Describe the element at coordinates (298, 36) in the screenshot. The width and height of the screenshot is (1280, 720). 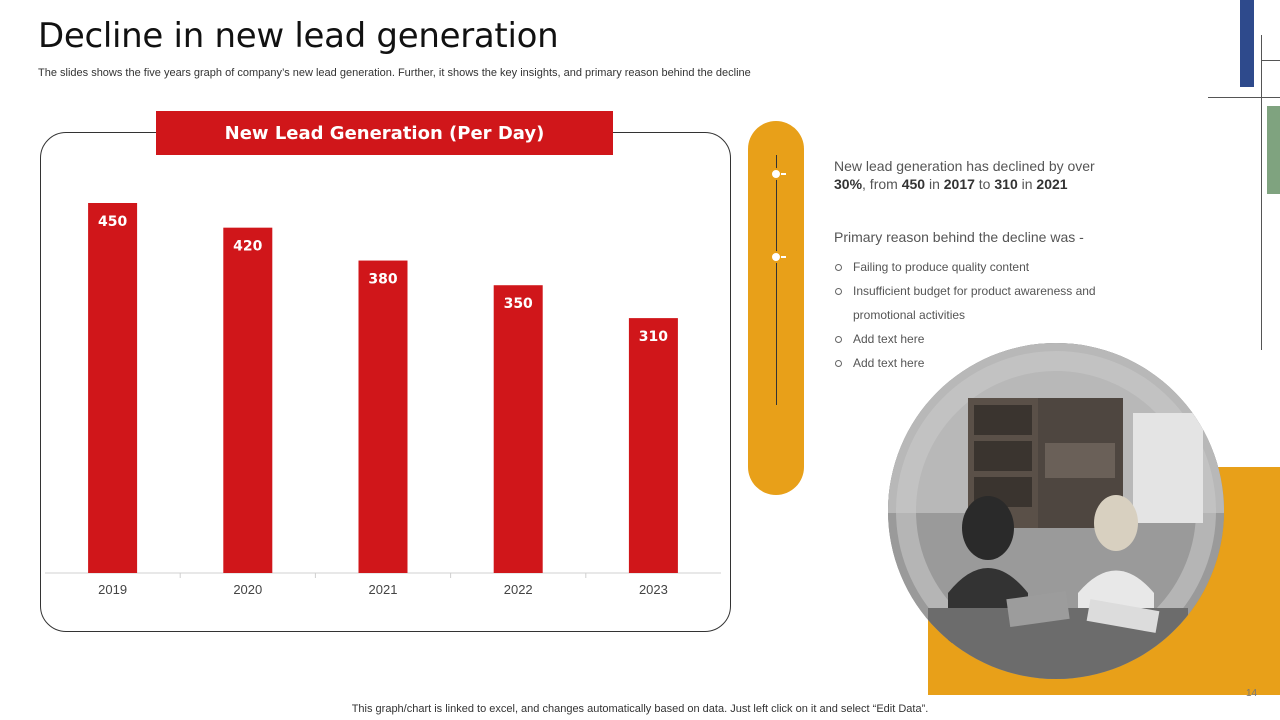
I see `page-title: Decline in new lead generation` at that location.